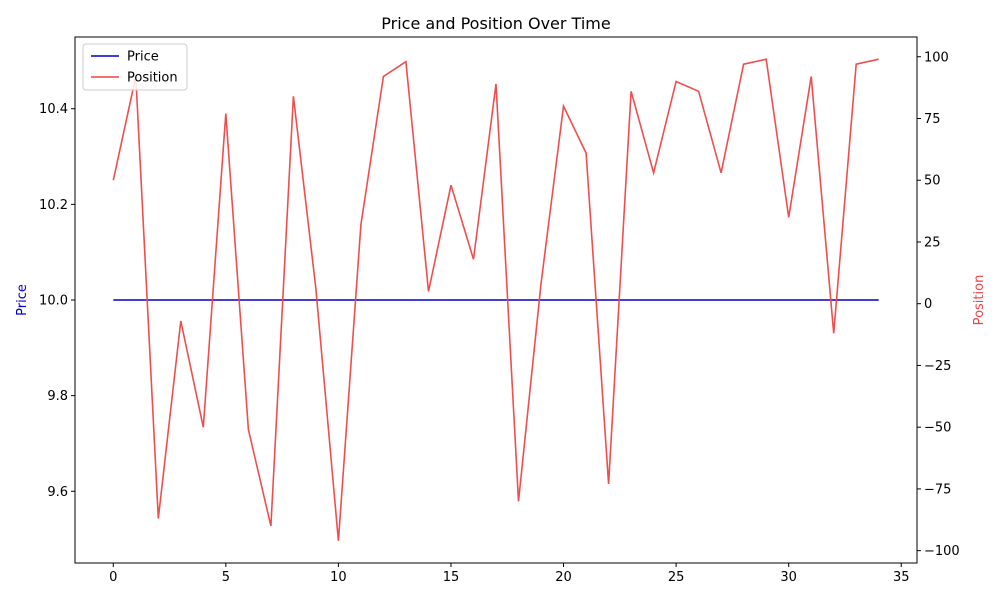 This screenshot has height=600, width=1000. What do you see at coordinates (979, 300) in the screenshot?
I see `y-axis-right-label: Position` at bounding box center [979, 300].